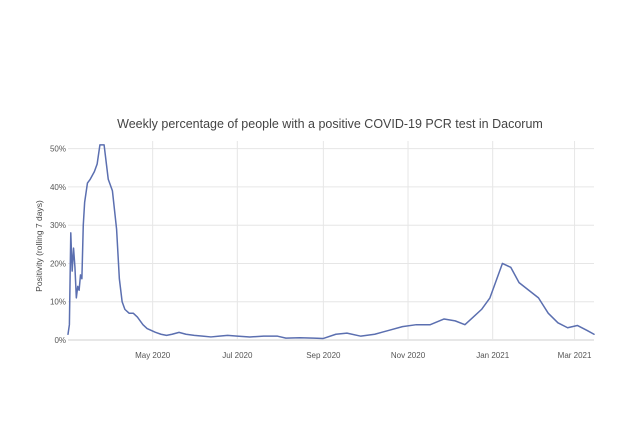  I want to click on y-tick-label: 0%, so click(60, 340).